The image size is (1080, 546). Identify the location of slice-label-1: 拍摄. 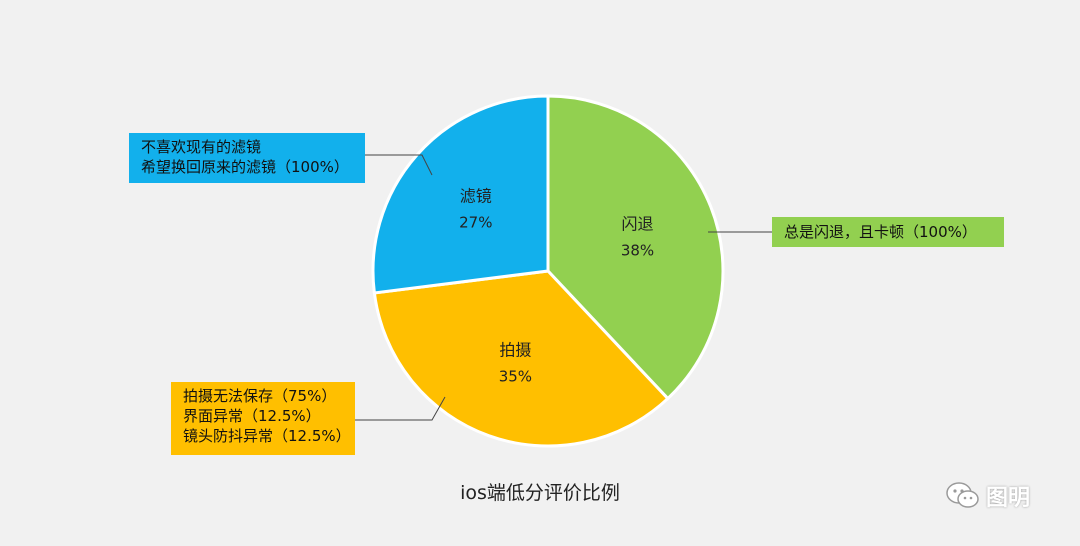
(515, 350).